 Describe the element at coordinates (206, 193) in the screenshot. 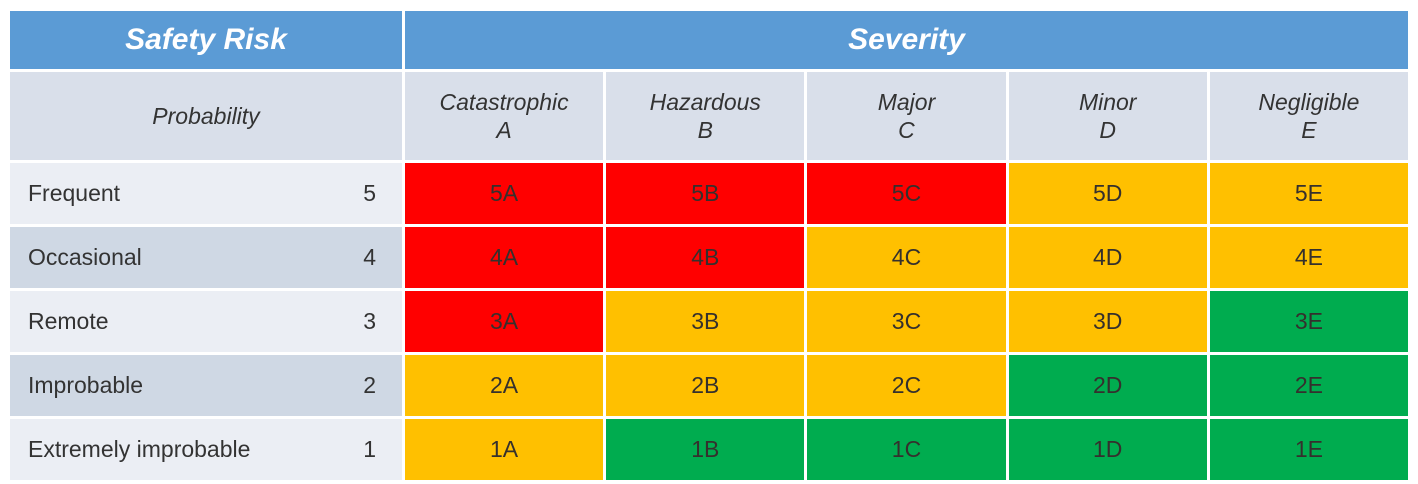

I see `probability-row-label-5: Frequent 5` at that location.